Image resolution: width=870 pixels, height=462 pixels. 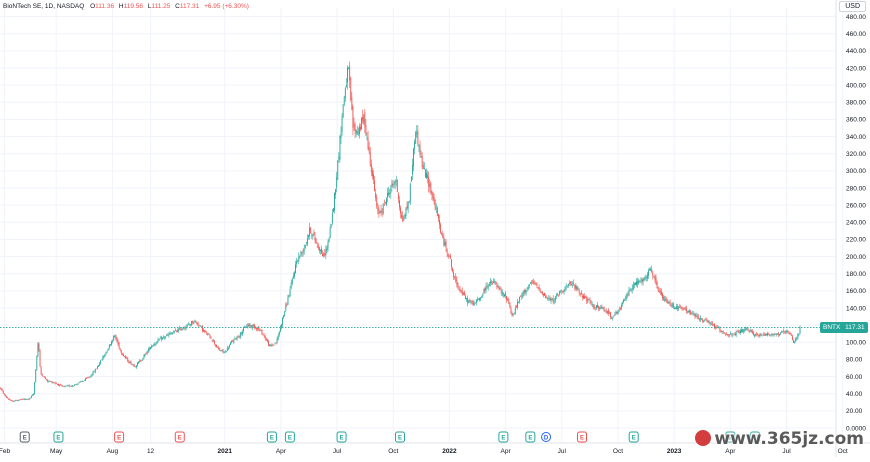 I want to click on x-tick-label: 2022, so click(x=449, y=451).